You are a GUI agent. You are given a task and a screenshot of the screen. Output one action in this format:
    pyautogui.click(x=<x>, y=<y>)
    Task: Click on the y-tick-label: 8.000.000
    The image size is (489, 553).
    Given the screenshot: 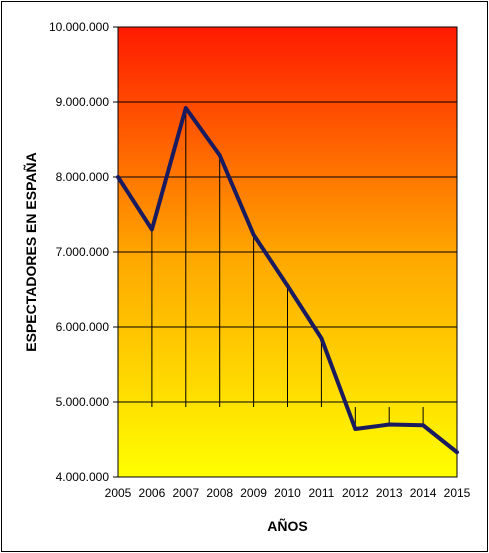 What is the action you would take?
    pyautogui.click(x=83, y=177)
    